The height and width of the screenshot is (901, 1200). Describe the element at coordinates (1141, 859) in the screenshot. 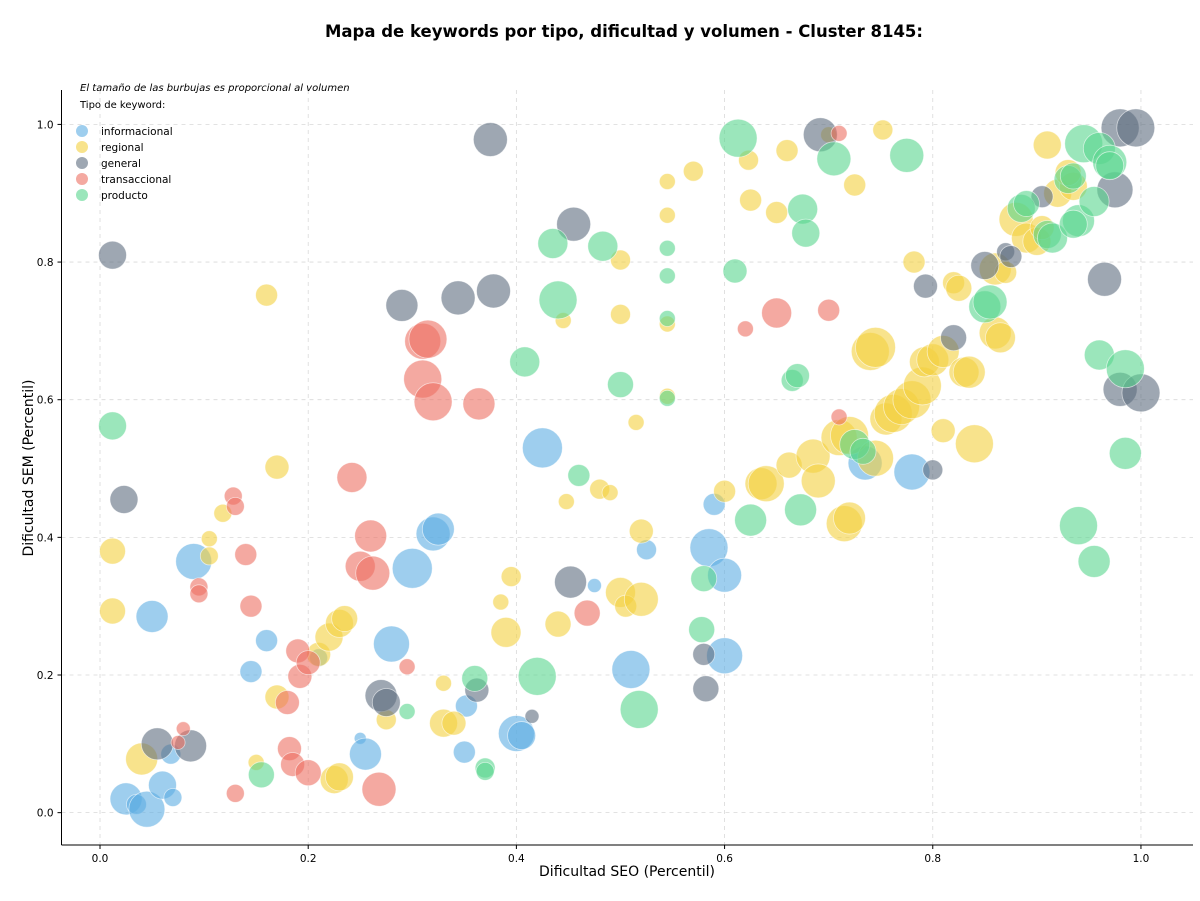

I see `x-tick-label: 1.0` at that location.